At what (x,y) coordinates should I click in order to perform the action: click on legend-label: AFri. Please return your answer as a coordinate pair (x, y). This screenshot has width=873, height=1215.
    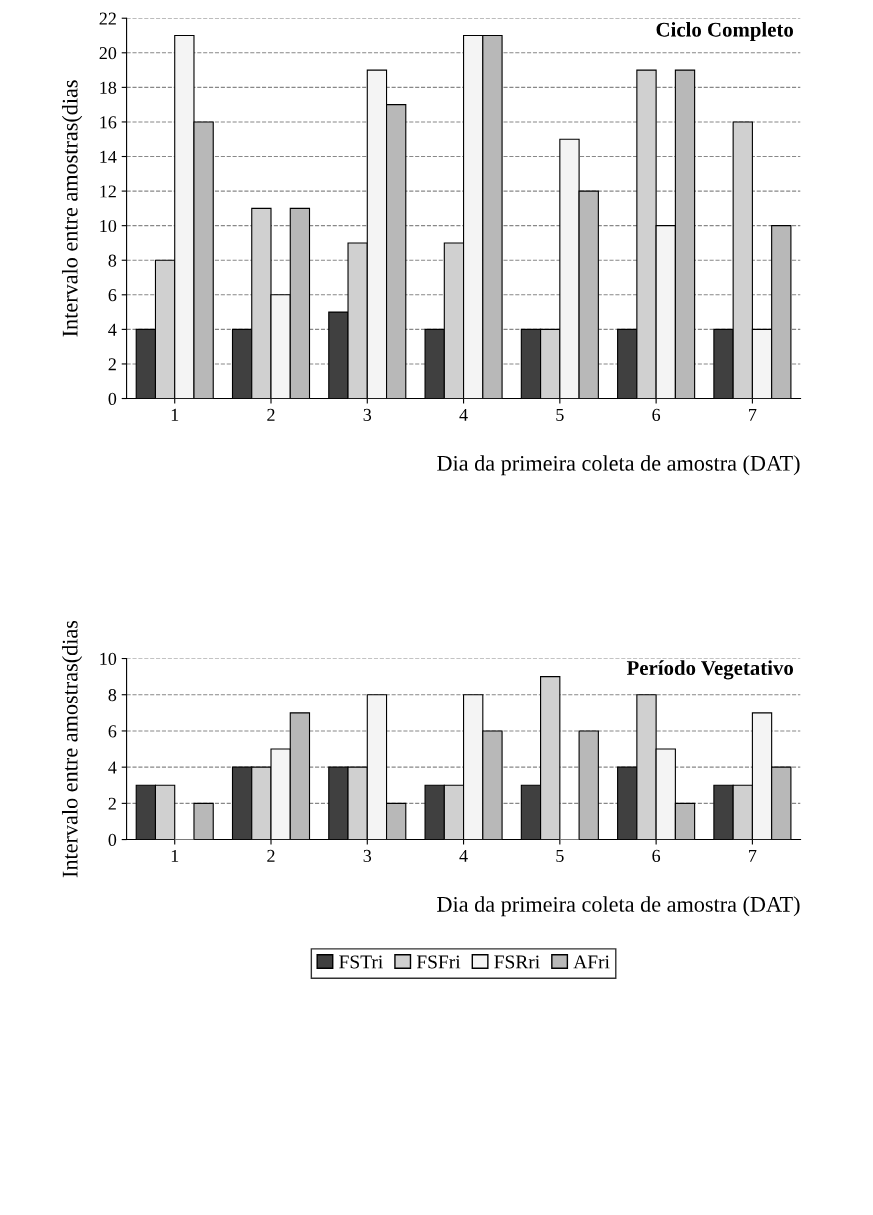
    Looking at the image, I should click on (591, 962).